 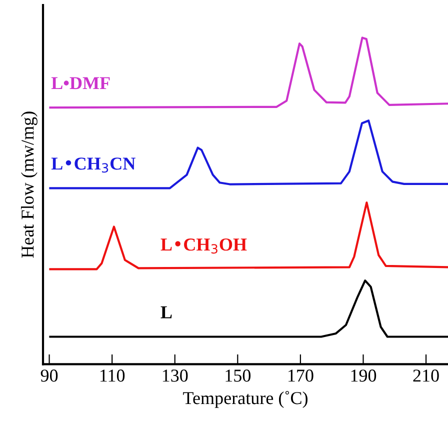 I want to click on x-tick-label: 150, so click(x=238, y=376).